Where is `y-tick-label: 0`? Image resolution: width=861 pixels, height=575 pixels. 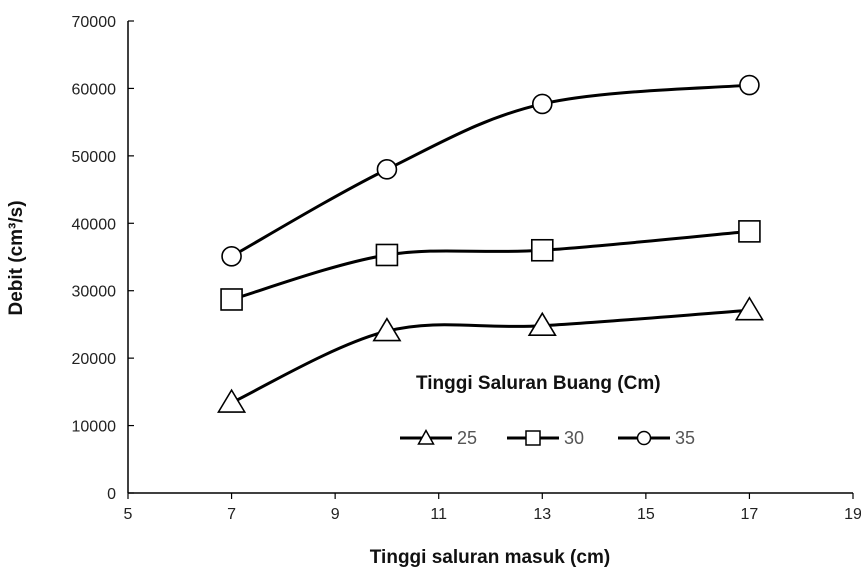 y-tick-label: 0 is located at coordinates (111, 494).